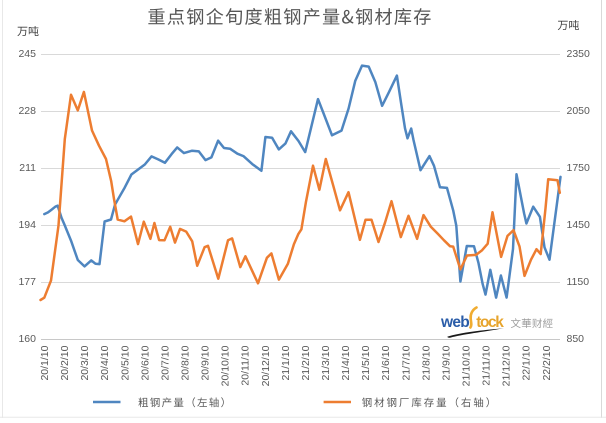 The height and width of the screenshot is (423, 606). What do you see at coordinates (446, 362) in the screenshot?
I see `svg-text: 21/9/10` at bounding box center [446, 362].